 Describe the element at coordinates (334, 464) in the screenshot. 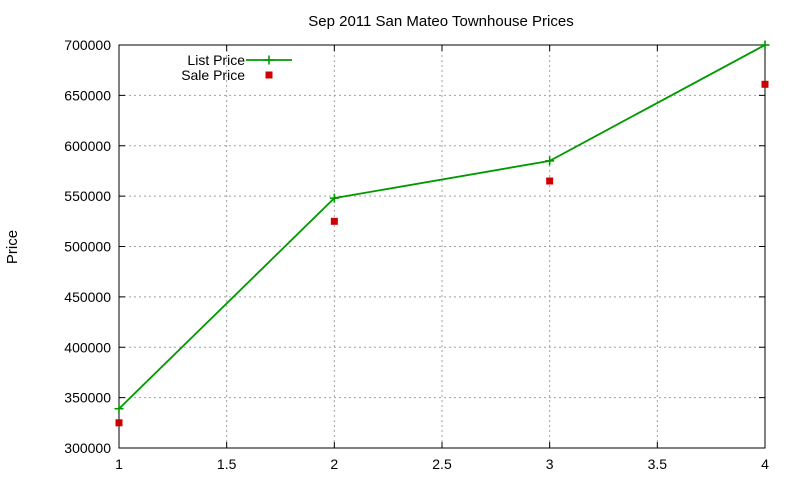

I see `x-tick-label: 2` at that location.